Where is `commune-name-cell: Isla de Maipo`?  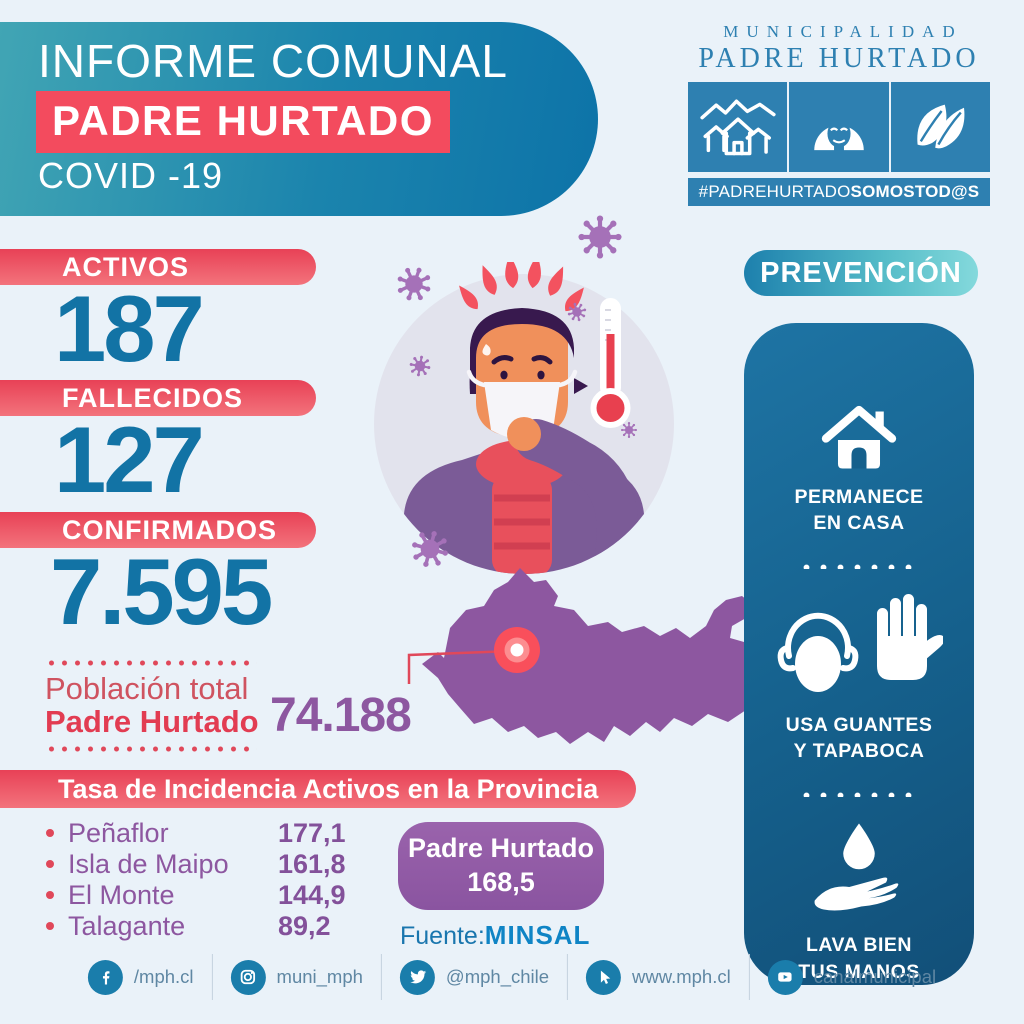 commune-name-cell: Isla de Maipo is located at coordinates (148, 863).